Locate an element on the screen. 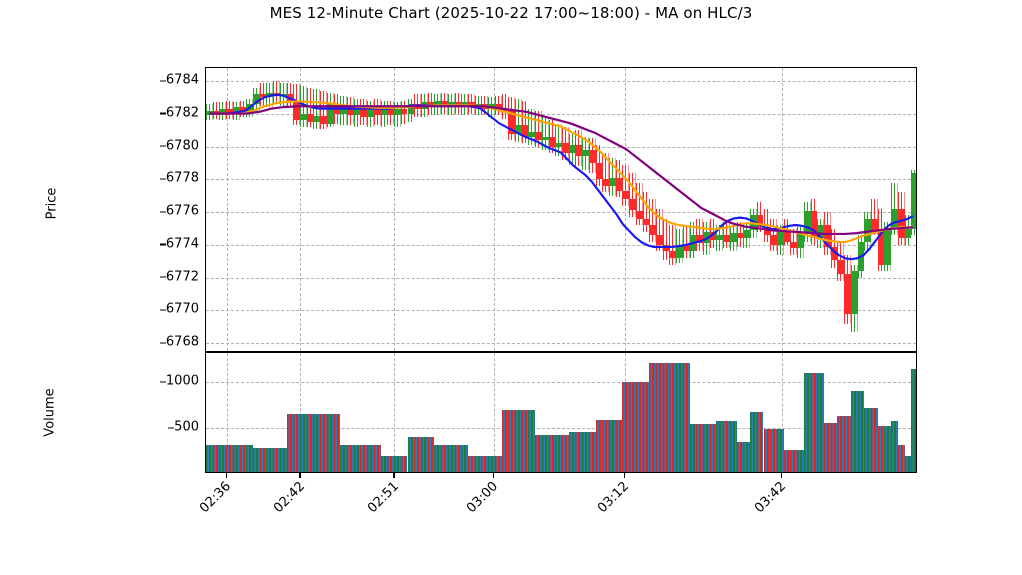  volume-axis-title: Volume is located at coordinates (50, 412).